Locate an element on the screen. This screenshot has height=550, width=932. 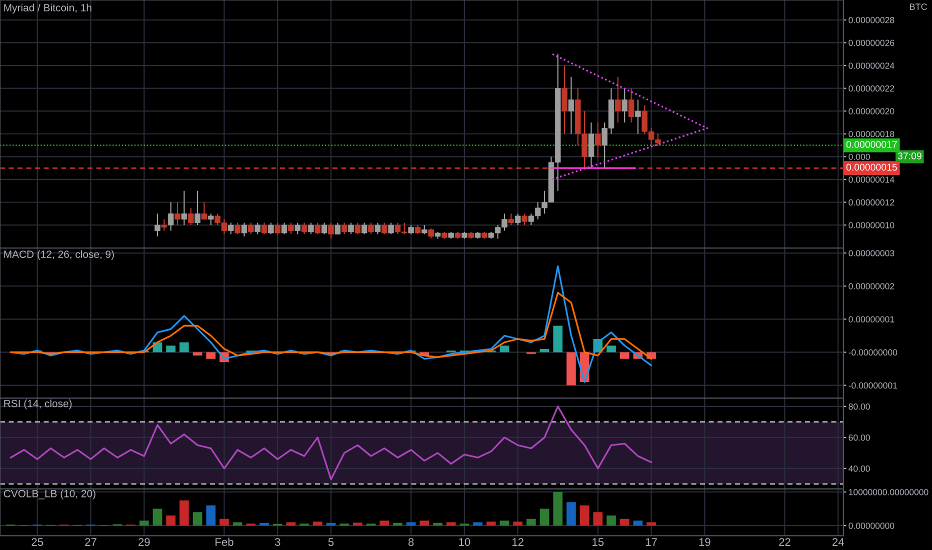
y-tick-label: 0.00000001 is located at coordinates (871, 319).